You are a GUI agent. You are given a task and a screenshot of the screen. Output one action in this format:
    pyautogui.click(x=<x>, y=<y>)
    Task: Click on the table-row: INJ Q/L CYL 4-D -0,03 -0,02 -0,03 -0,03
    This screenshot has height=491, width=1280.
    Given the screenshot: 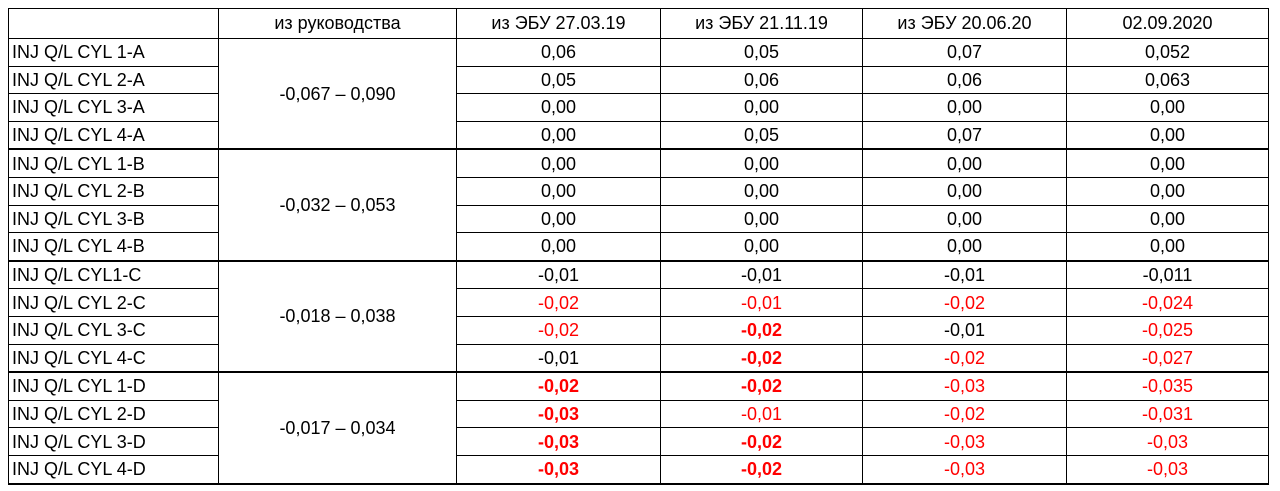 What is the action you would take?
    pyautogui.click(x=638, y=469)
    